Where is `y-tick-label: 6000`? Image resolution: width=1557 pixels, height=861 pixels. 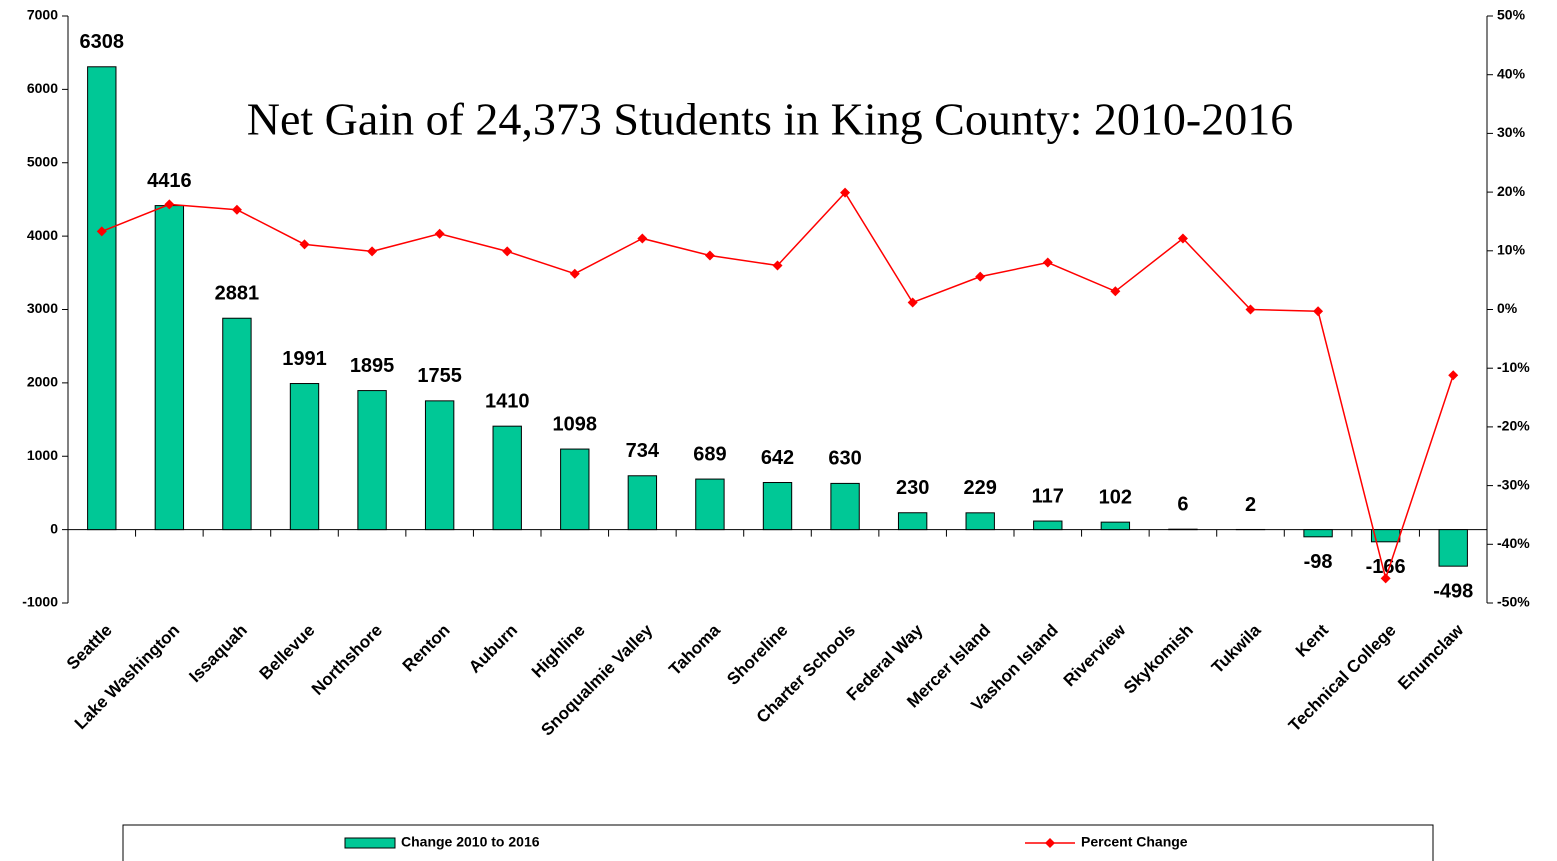
y-tick-label: 6000 is located at coordinates (42, 88).